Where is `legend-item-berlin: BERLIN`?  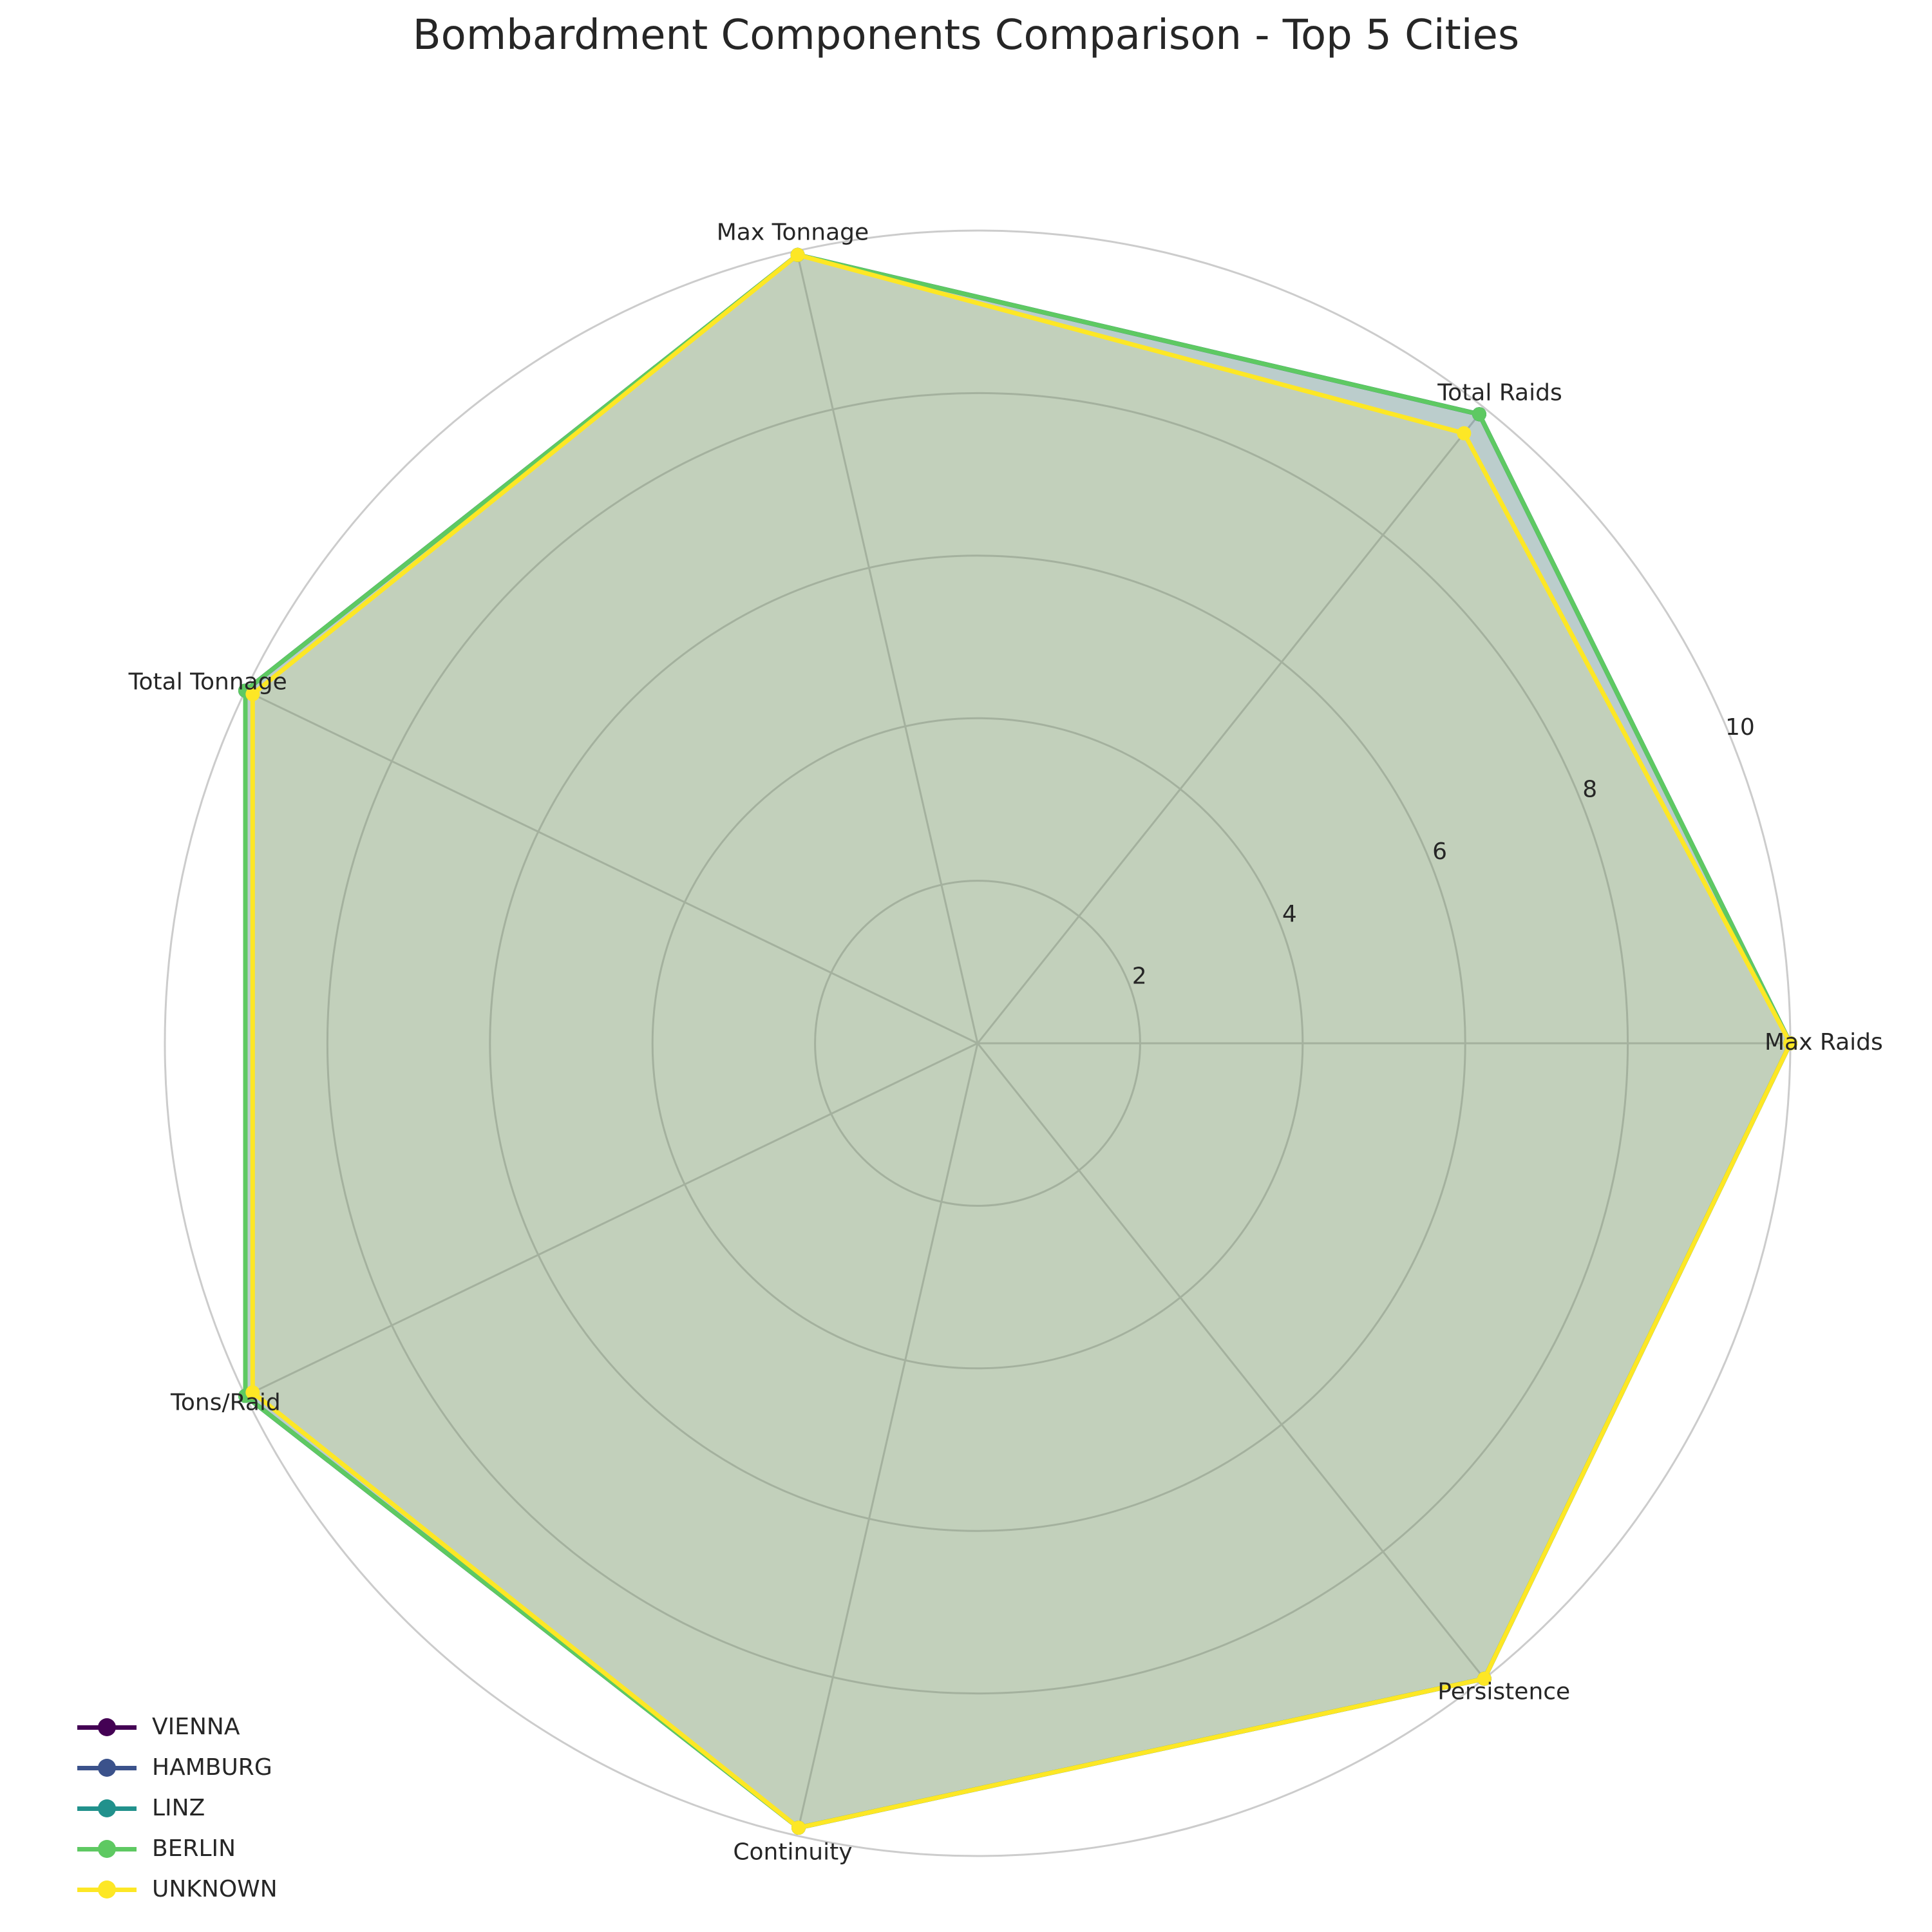 legend-item-berlin: BERLIN is located at coordinates (177, 1849).